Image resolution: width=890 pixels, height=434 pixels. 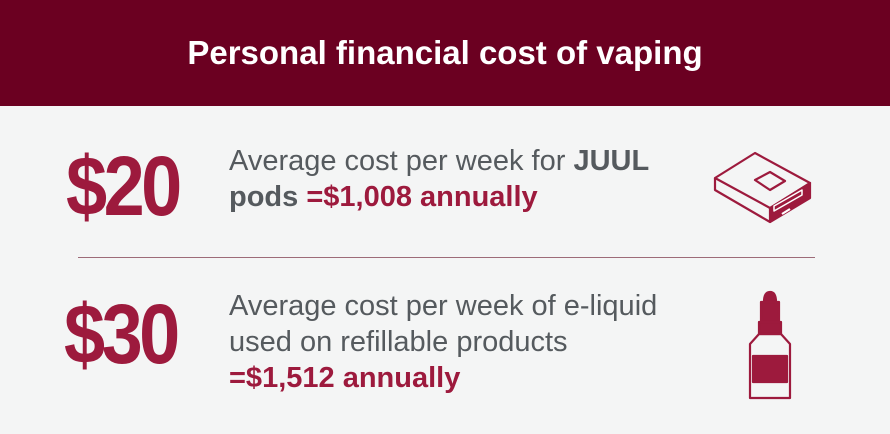 I want to click on bottle-icon, so click(x=770, y=345).